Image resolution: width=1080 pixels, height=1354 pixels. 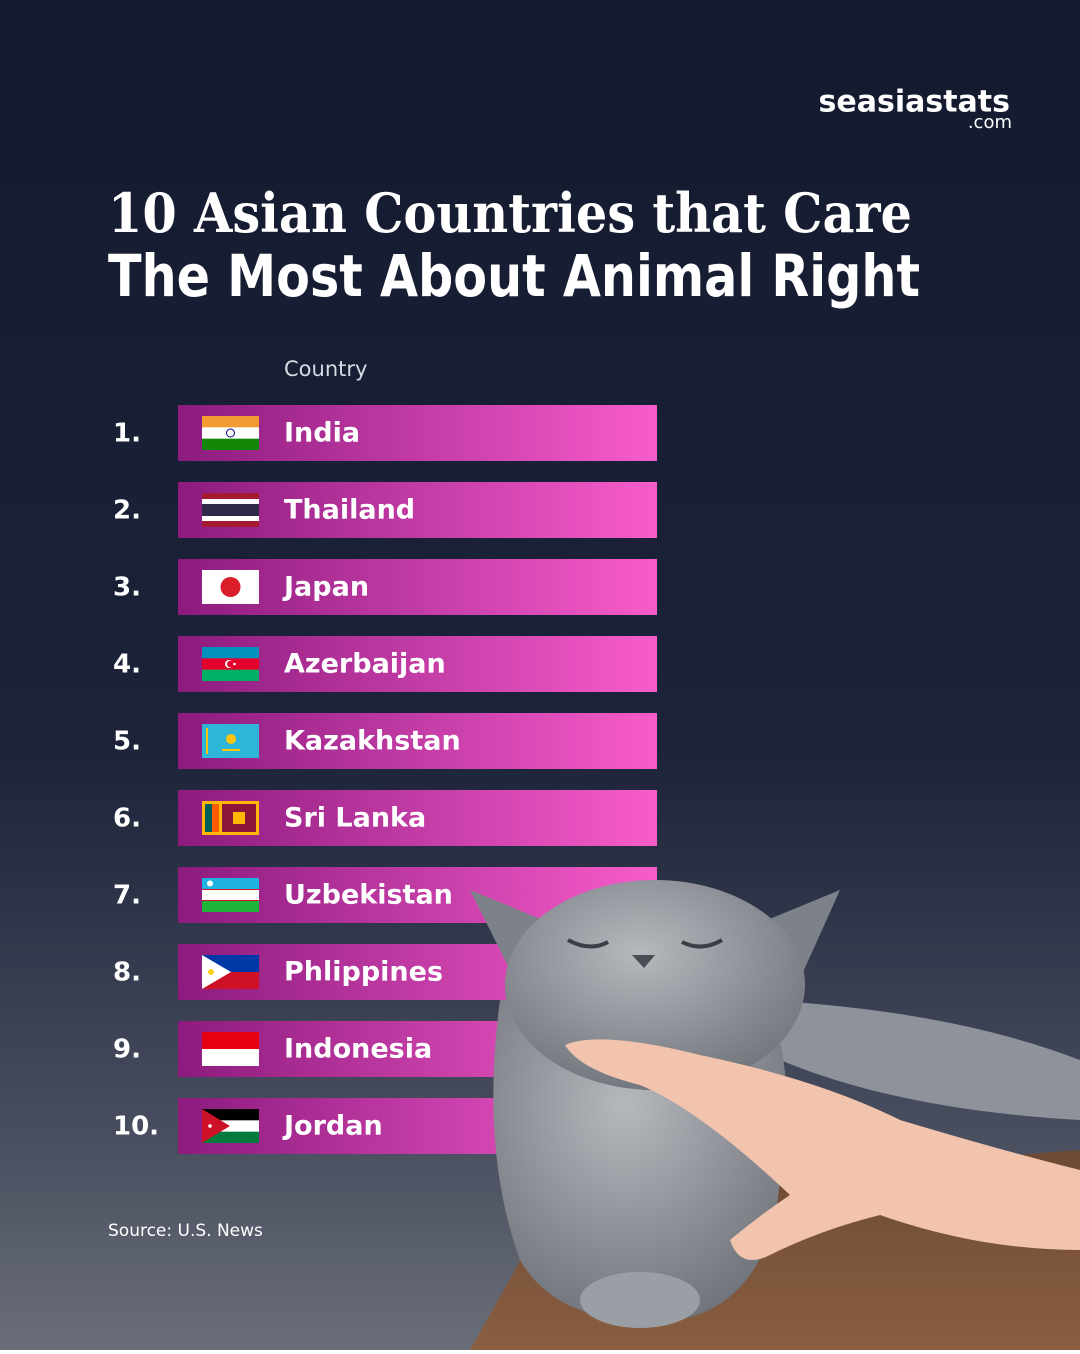 I want to click on brand-domain: .com, so click(x=990, y=122).